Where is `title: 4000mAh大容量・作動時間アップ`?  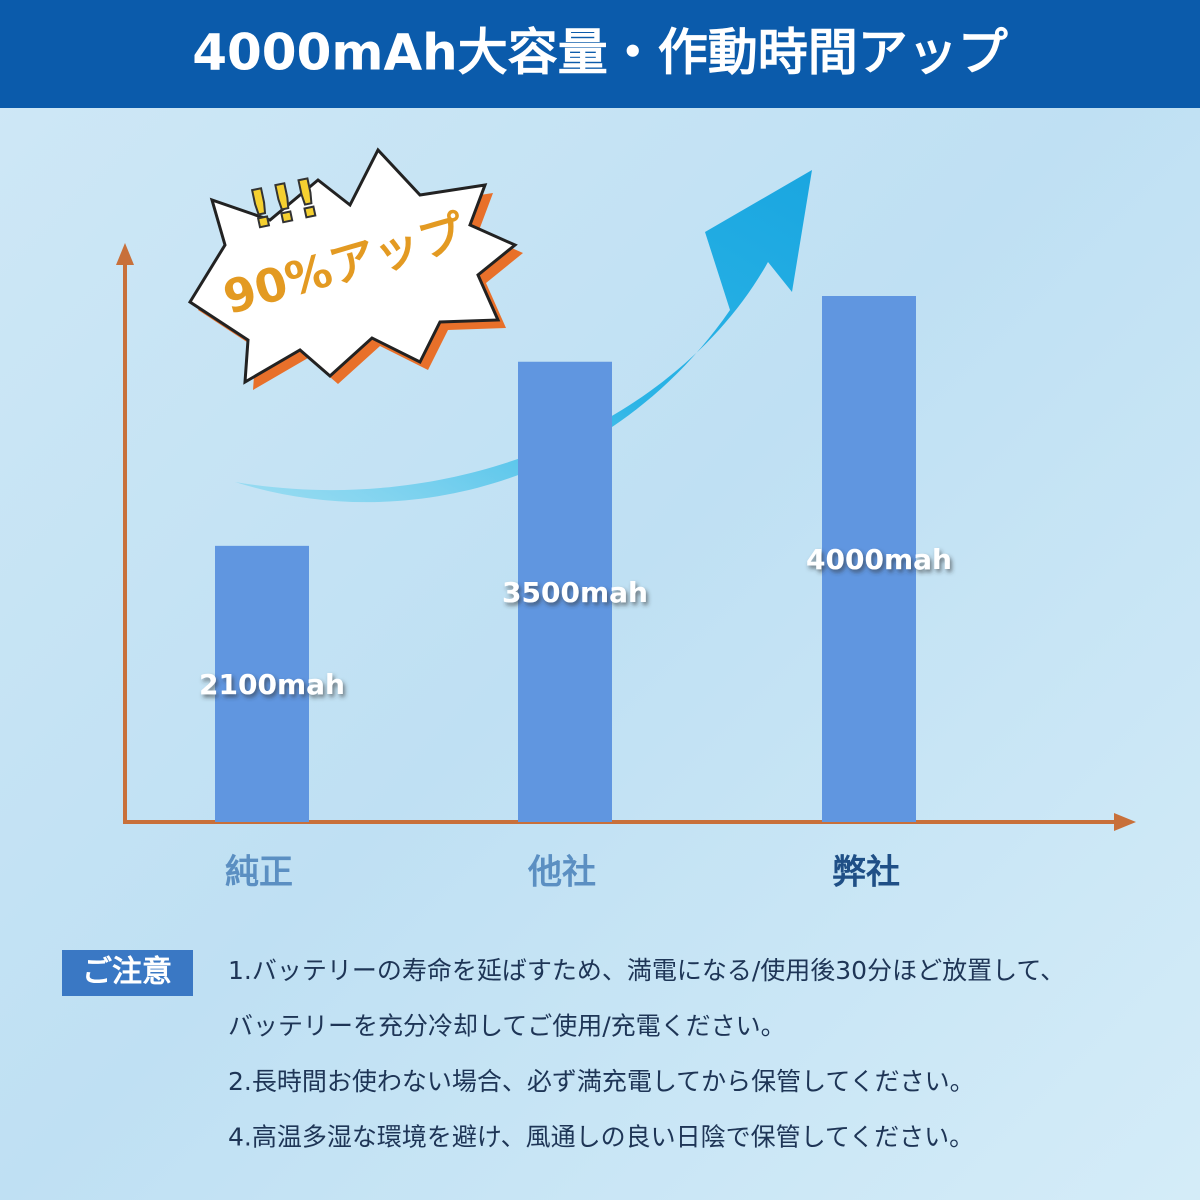
title: 4000mAh大容量・作動時間アップ is located at coordinates (600, 53).